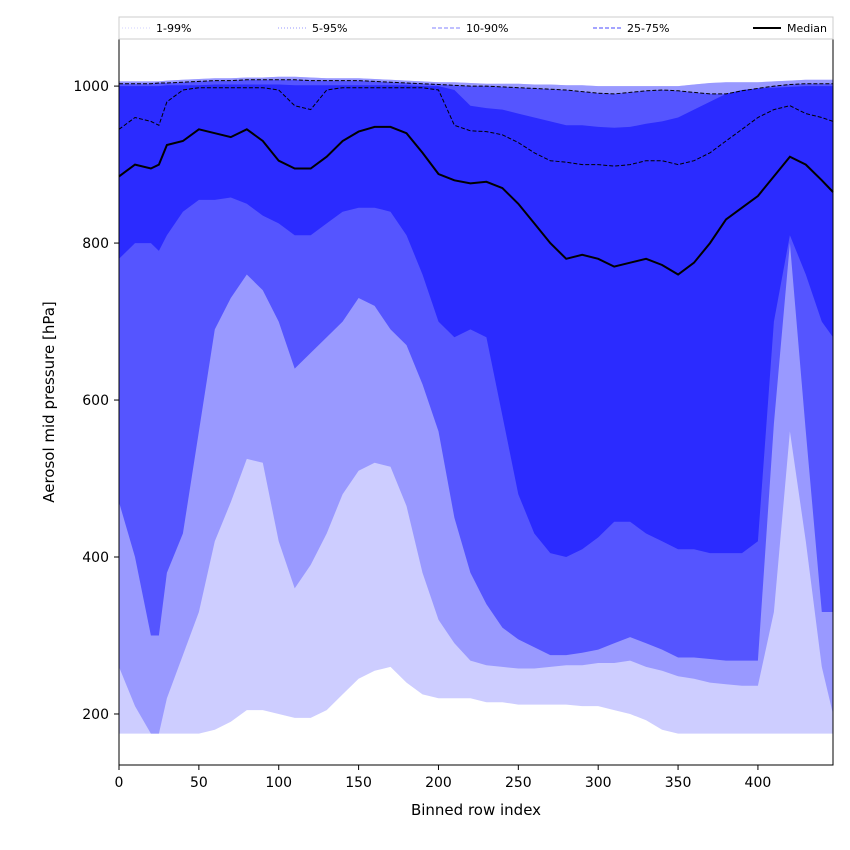  What do you see at coordinates (278, 783) in the screenshot?
I see `x-tick-label: 100` at bounding box center [278, 783].